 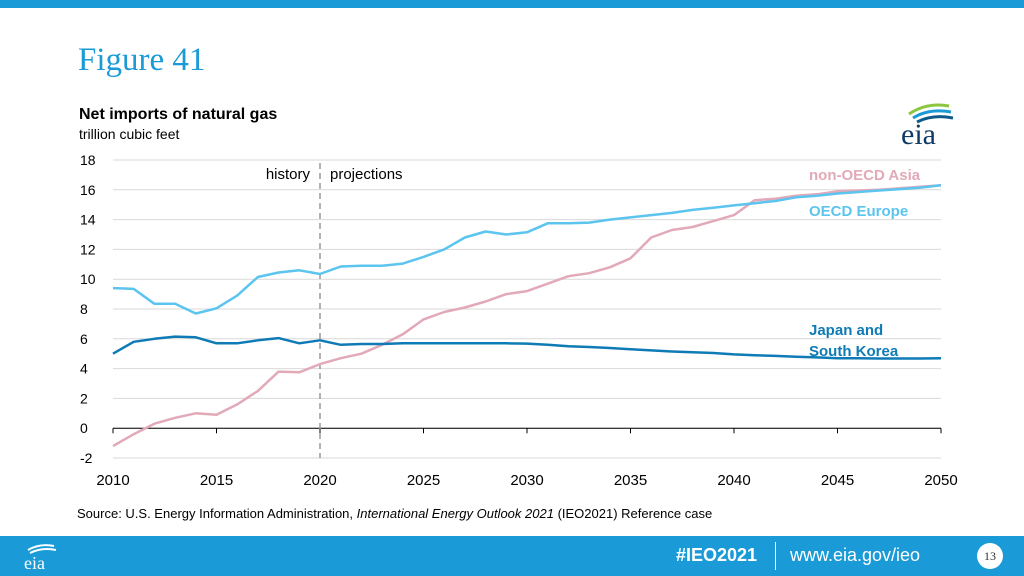 I want to click on y-tick-label: 0, so click(x=84, y=428).